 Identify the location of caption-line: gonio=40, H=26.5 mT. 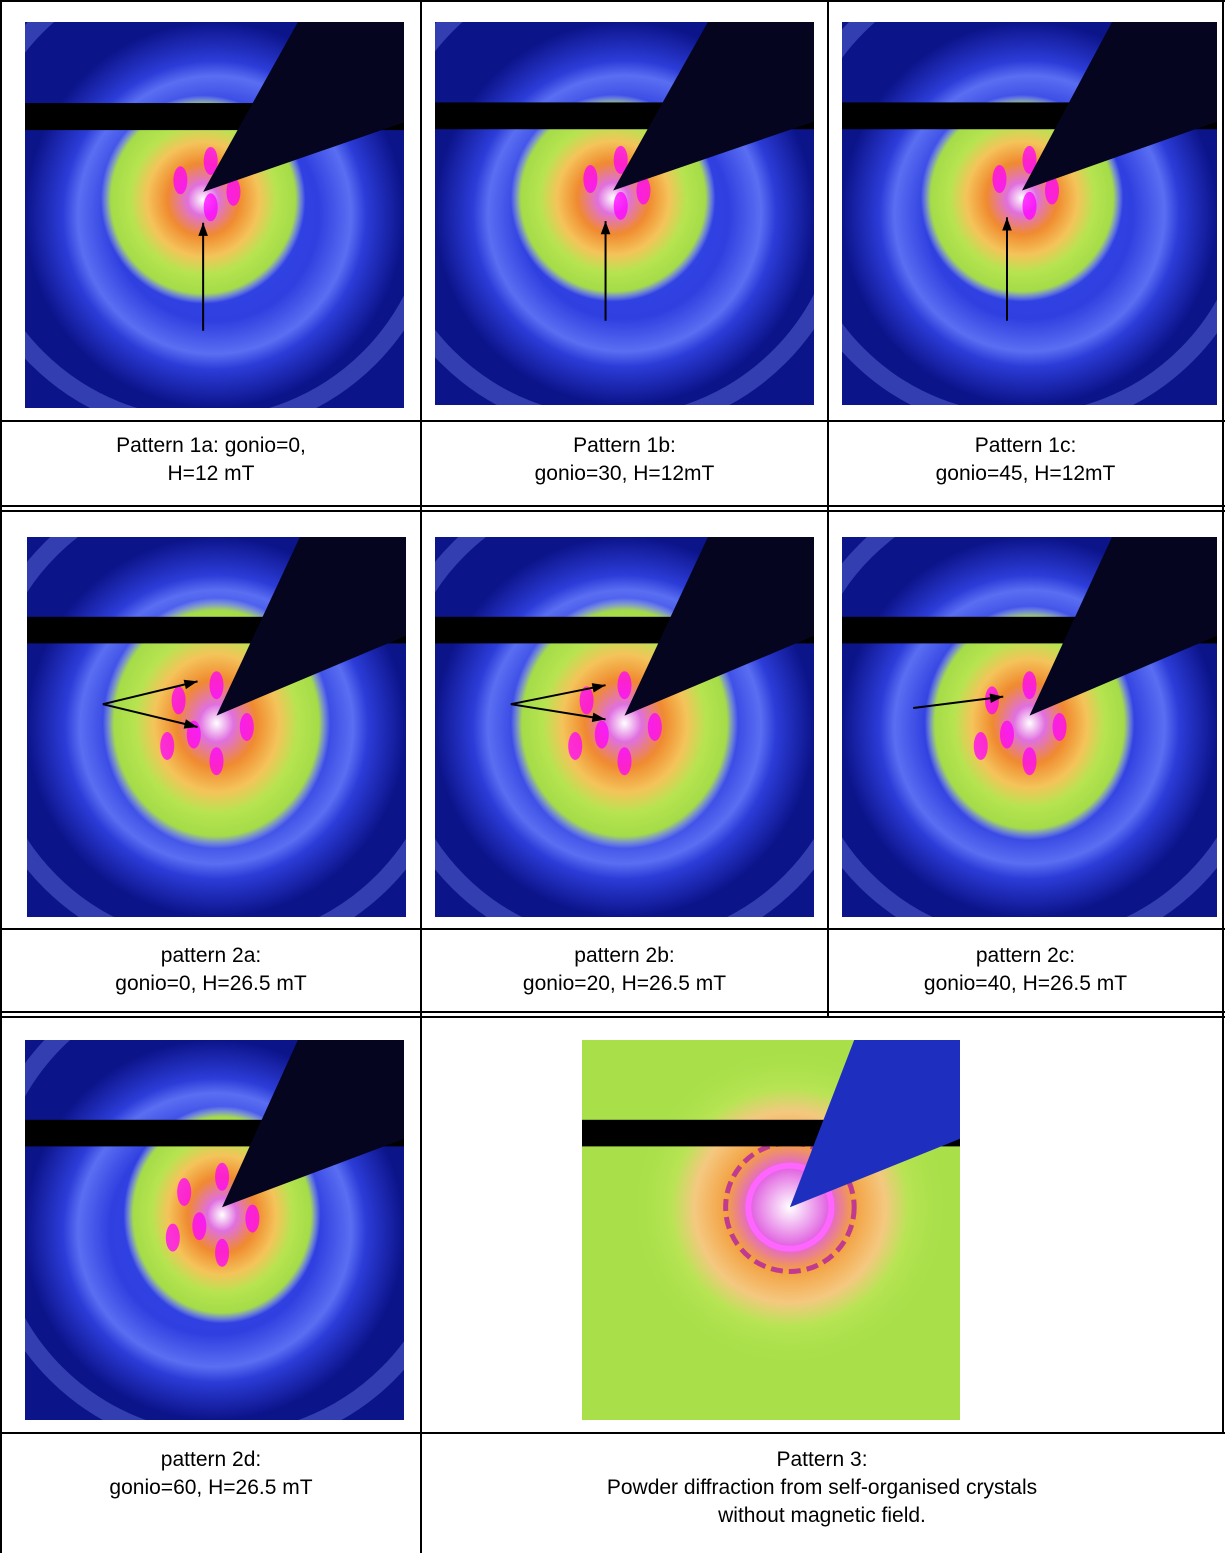
(1025, 983).